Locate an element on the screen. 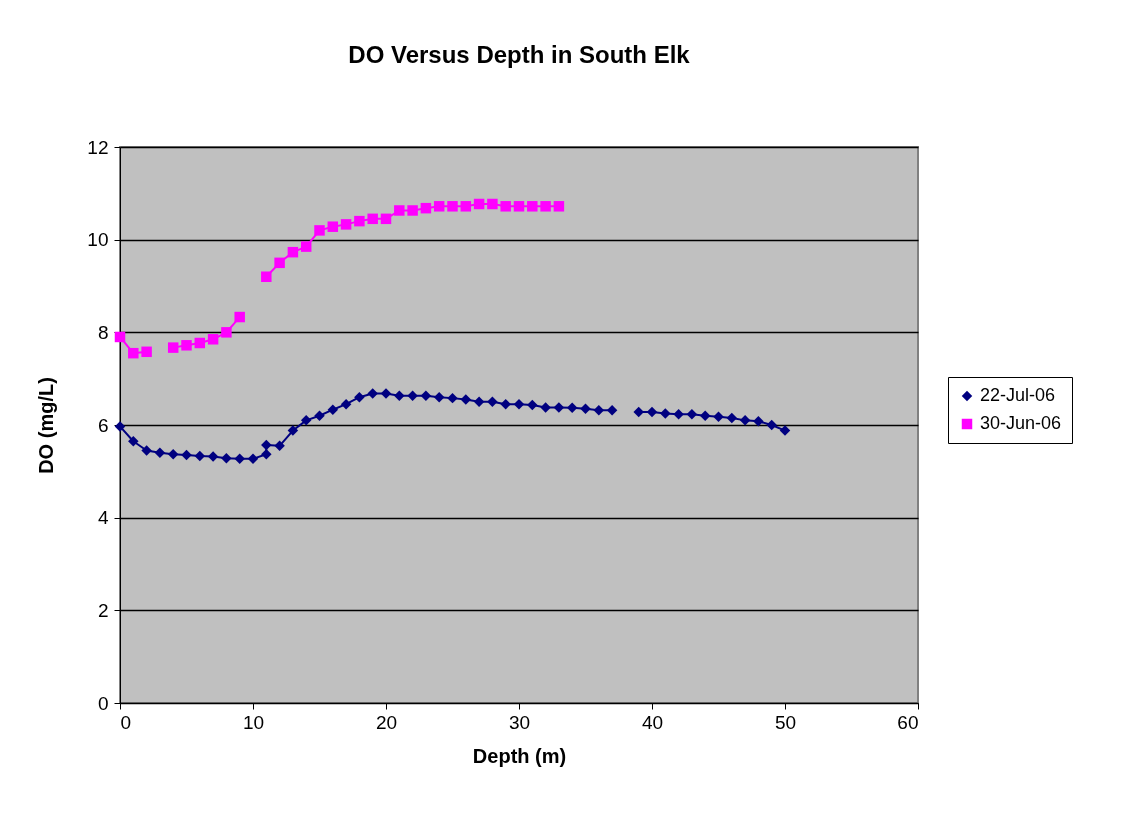  x-tick-label: 30 is located at coordinates (519, 722).